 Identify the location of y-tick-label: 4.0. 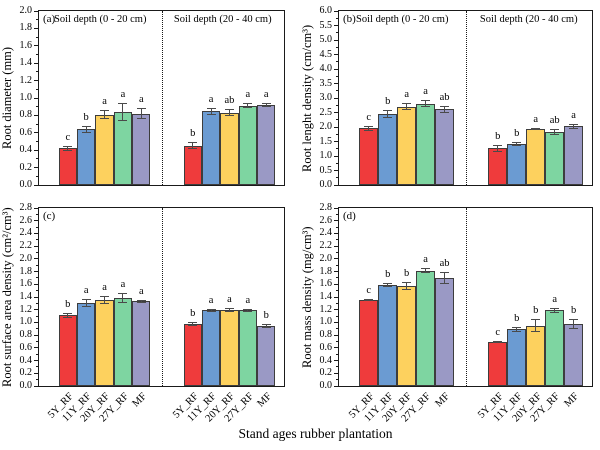
(326, 68).